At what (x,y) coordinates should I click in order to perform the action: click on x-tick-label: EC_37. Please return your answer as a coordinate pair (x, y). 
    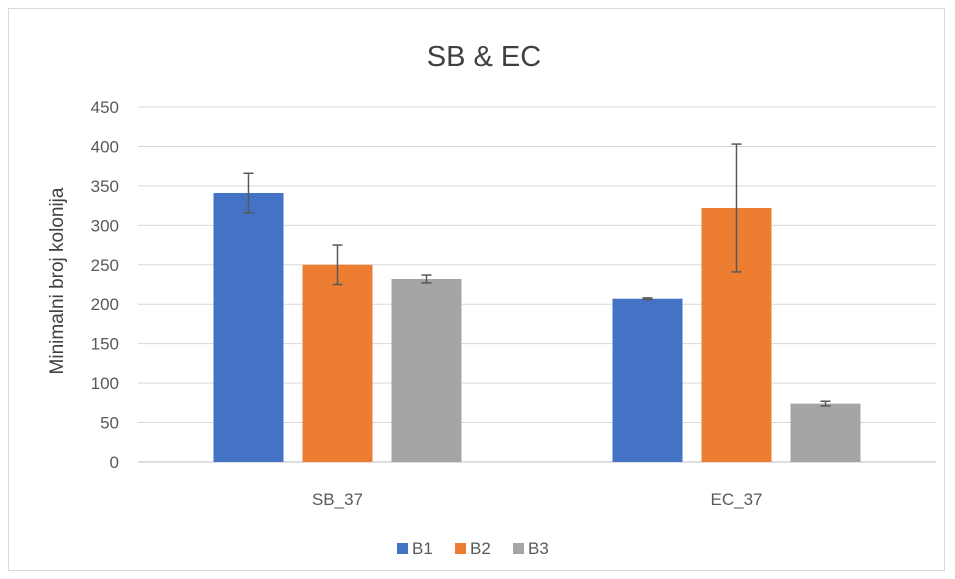
    Looking at the image, I should click on (737, 499).